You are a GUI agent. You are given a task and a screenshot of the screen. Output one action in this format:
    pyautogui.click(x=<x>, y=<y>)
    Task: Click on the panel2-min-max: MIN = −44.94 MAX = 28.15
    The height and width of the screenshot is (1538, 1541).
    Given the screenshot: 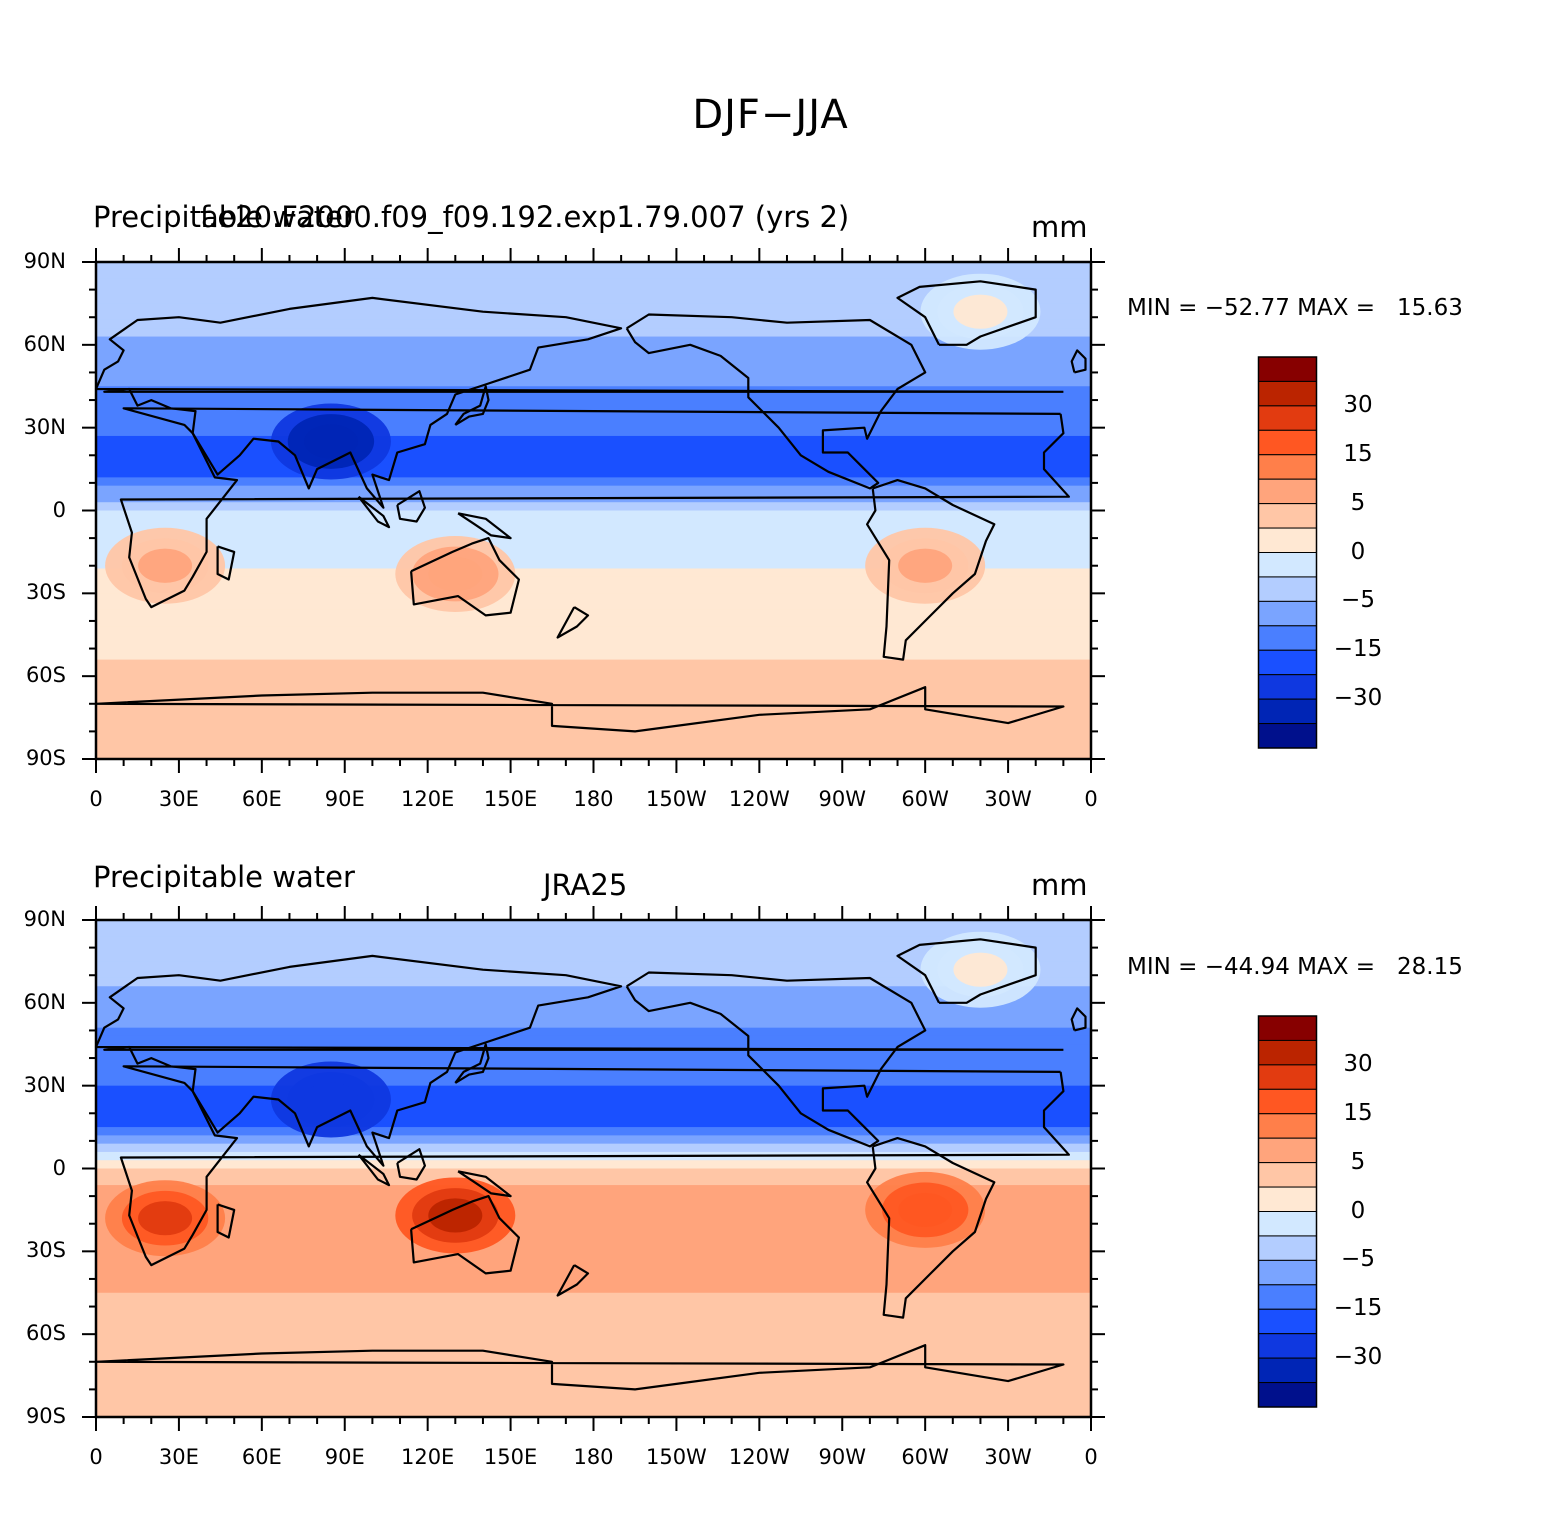 What is the action you would take?
    pyautogui.click(x=1295, y=967)
    